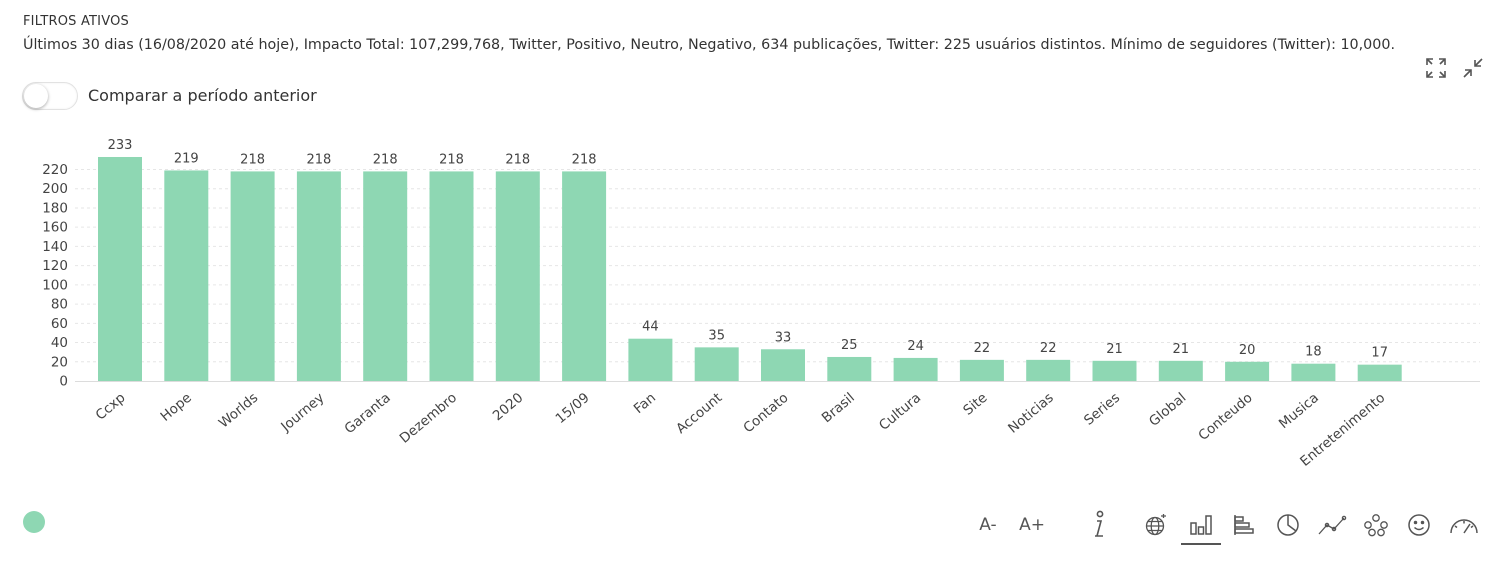 The height and width of the screenshot is (568, 1504). Describe the element at coordinates (716, 335) in the screenshot. I see `data-label: 35` at that location.